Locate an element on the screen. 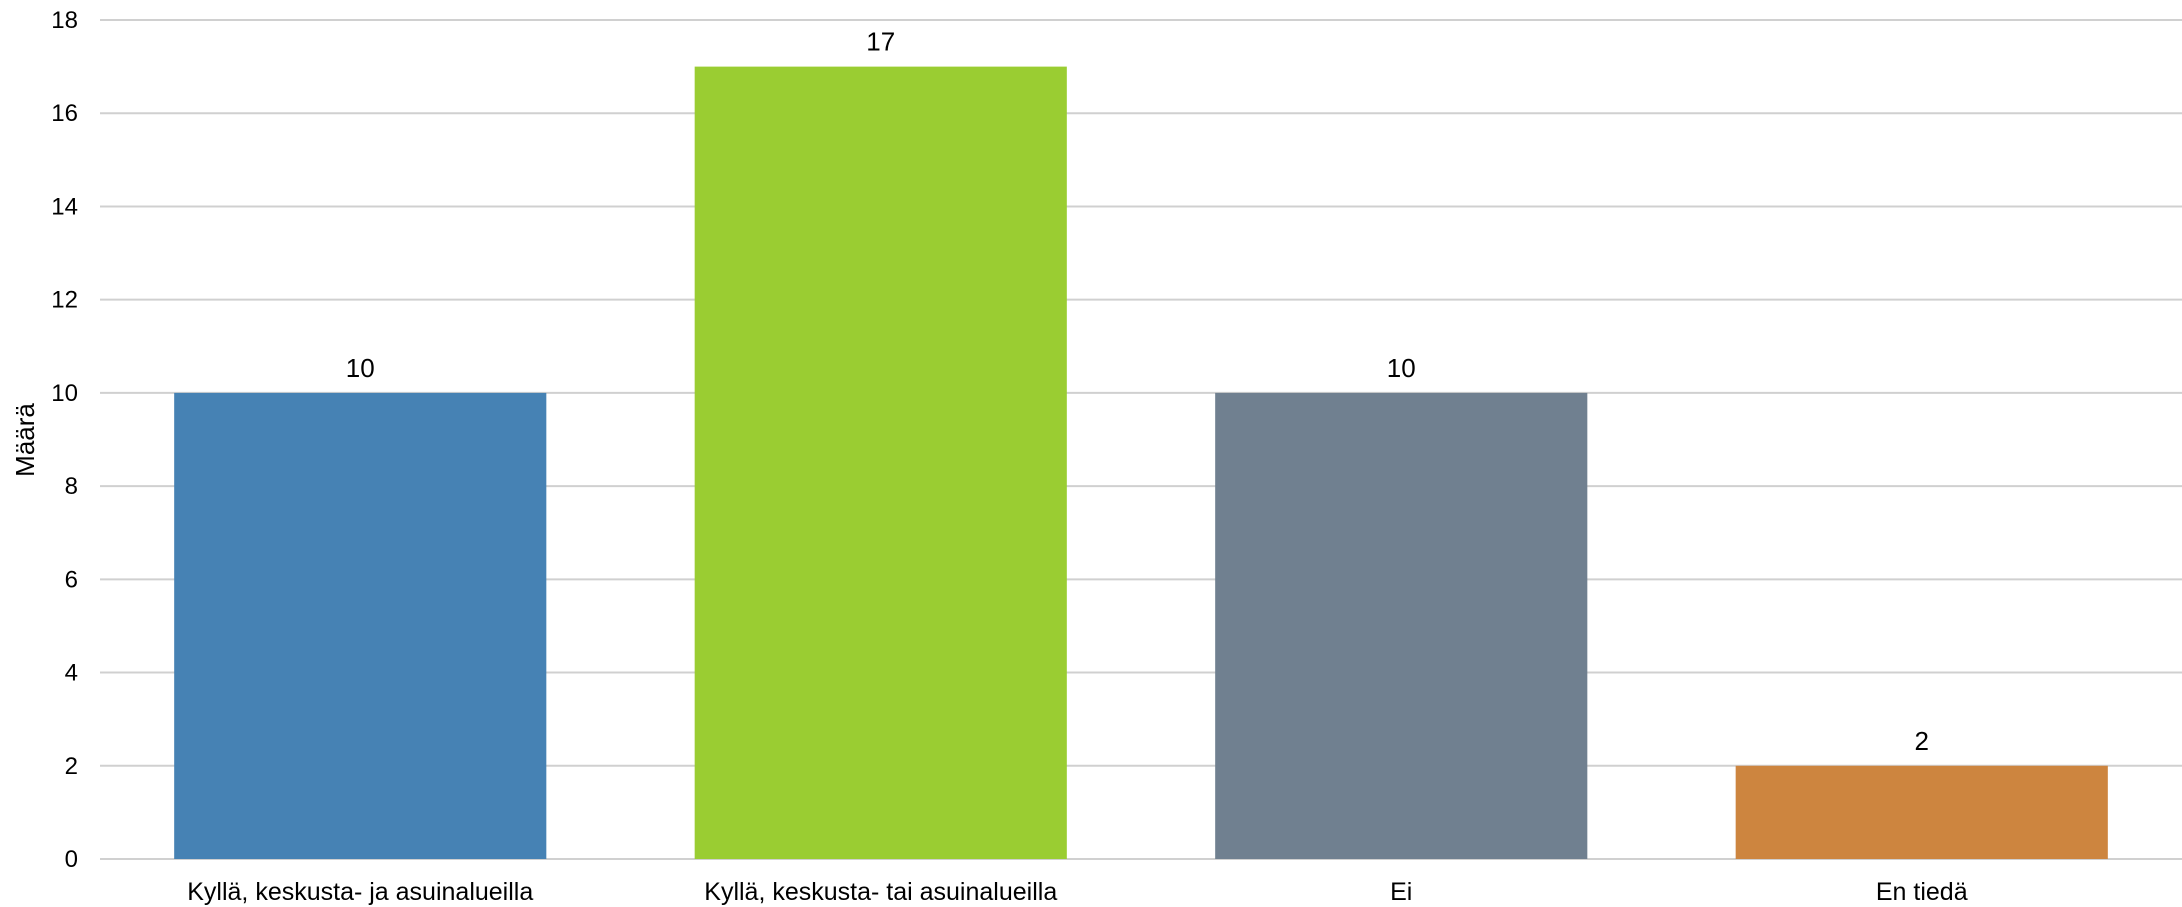 The width and height of the screenshot is (2182, 907). data-label: 2 is located at coordinates (1922, 741).